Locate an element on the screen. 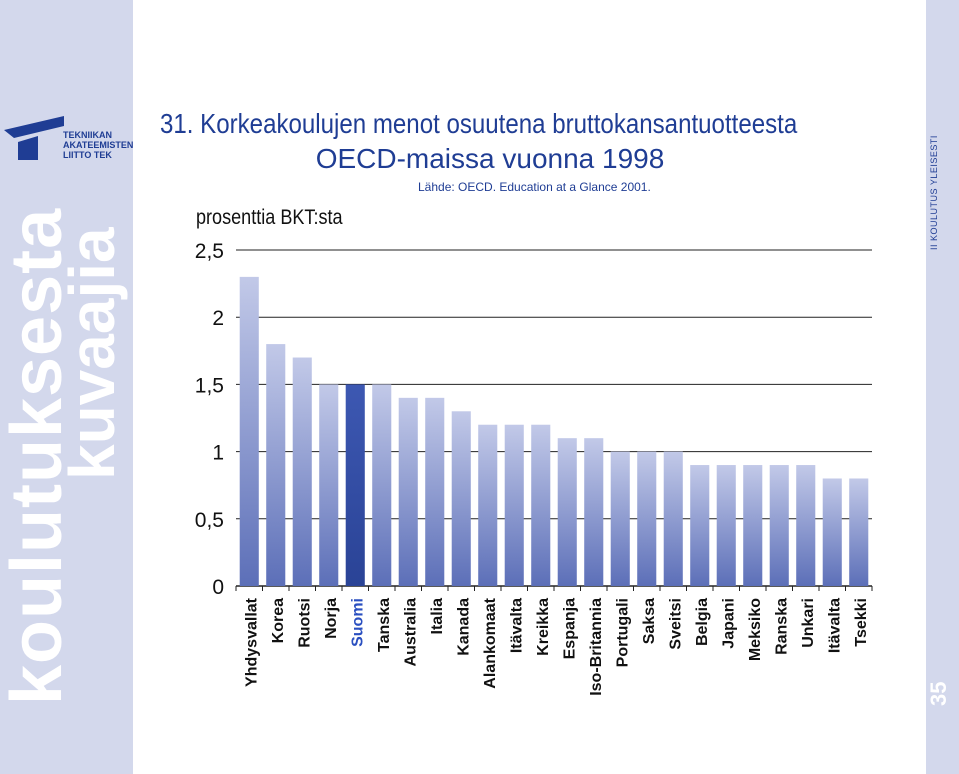 The height and width of the screenshot is (774, 959). x-tick-label: Yhdysvallat is located at coordinates (251, 642).